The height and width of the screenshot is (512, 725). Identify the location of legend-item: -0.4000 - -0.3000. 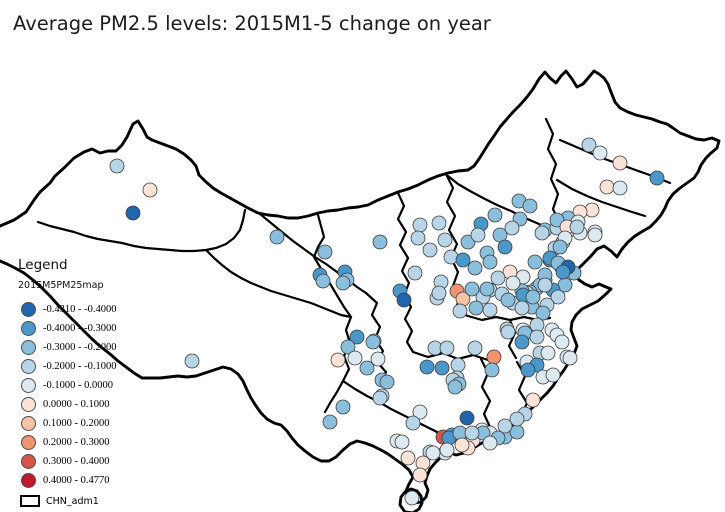
(93, 328).